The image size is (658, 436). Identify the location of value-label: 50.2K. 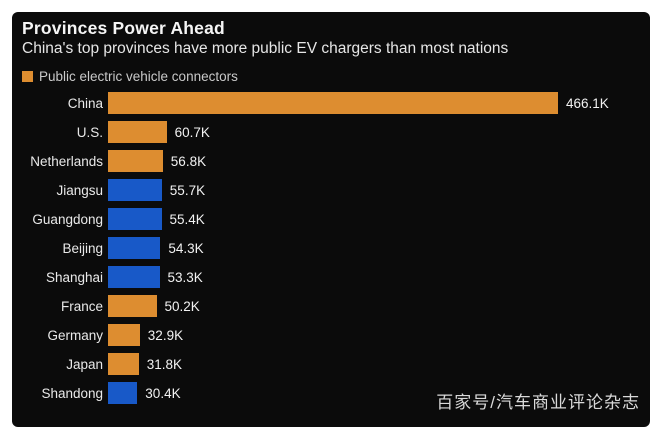
(182, 306).